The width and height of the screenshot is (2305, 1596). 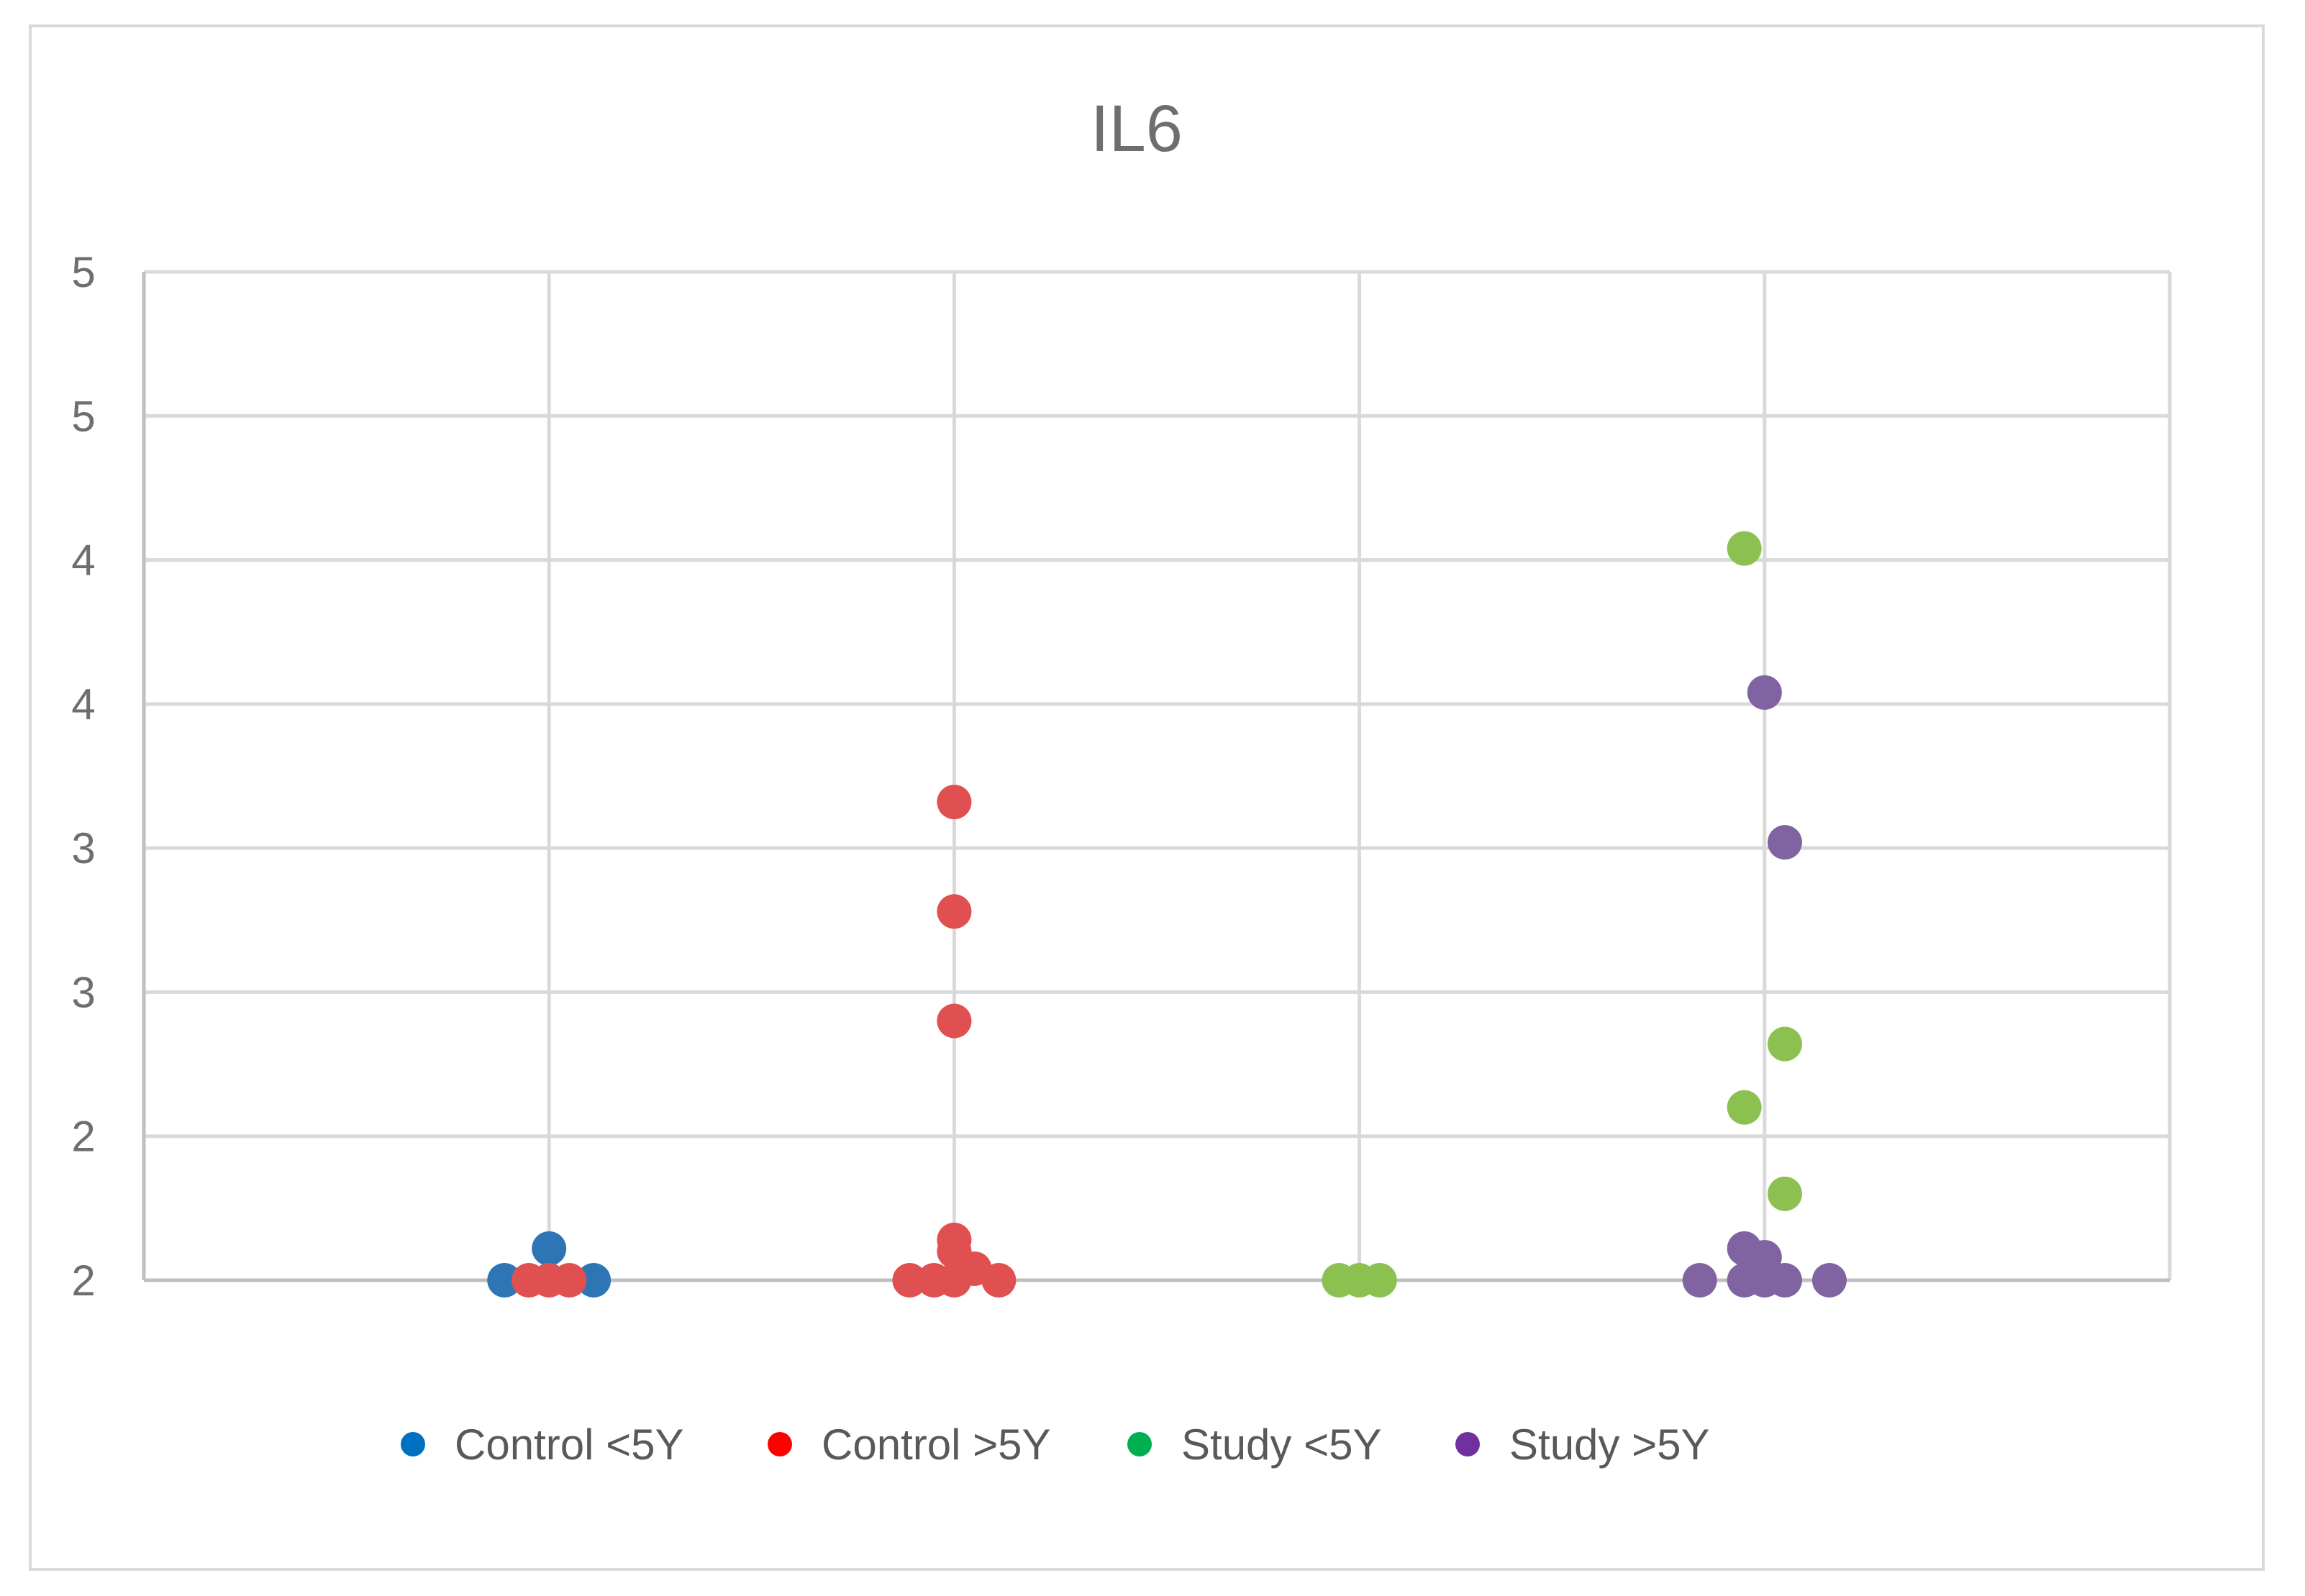 What do you see at coordinates (1281, 1445) in the screenshot?
I see `legend-label-3: Study <5Y` at bounding box center [1281, 1445].